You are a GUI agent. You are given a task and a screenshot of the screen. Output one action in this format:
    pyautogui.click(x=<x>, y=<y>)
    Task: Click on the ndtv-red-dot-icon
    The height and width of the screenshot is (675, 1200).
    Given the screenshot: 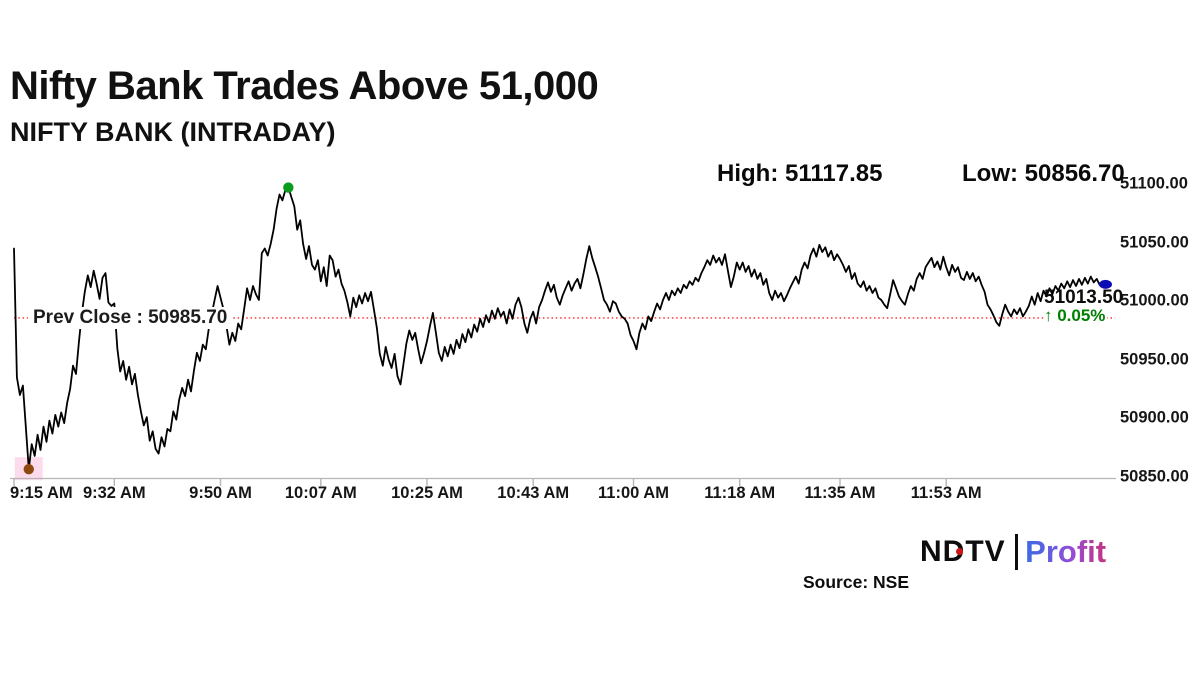 What is the action you would take?
    pyautogui.click(x=959, y=551)
    